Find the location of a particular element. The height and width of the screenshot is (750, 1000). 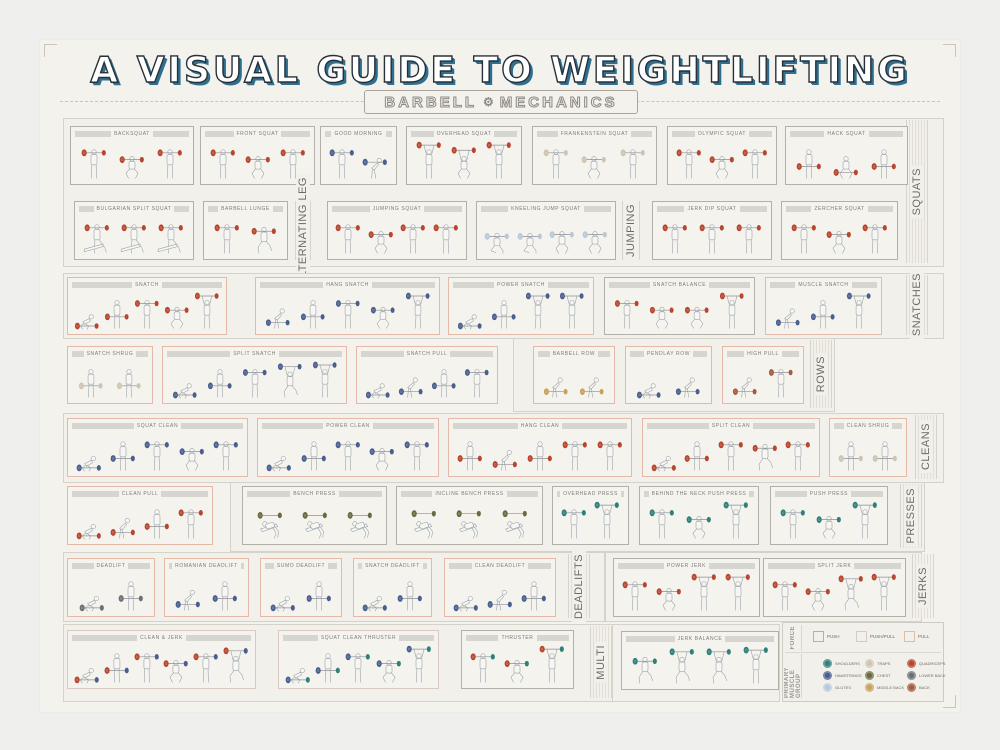

exercise-card-split-clean: SPLIT CLEAN is located at coordinates (731, 447).